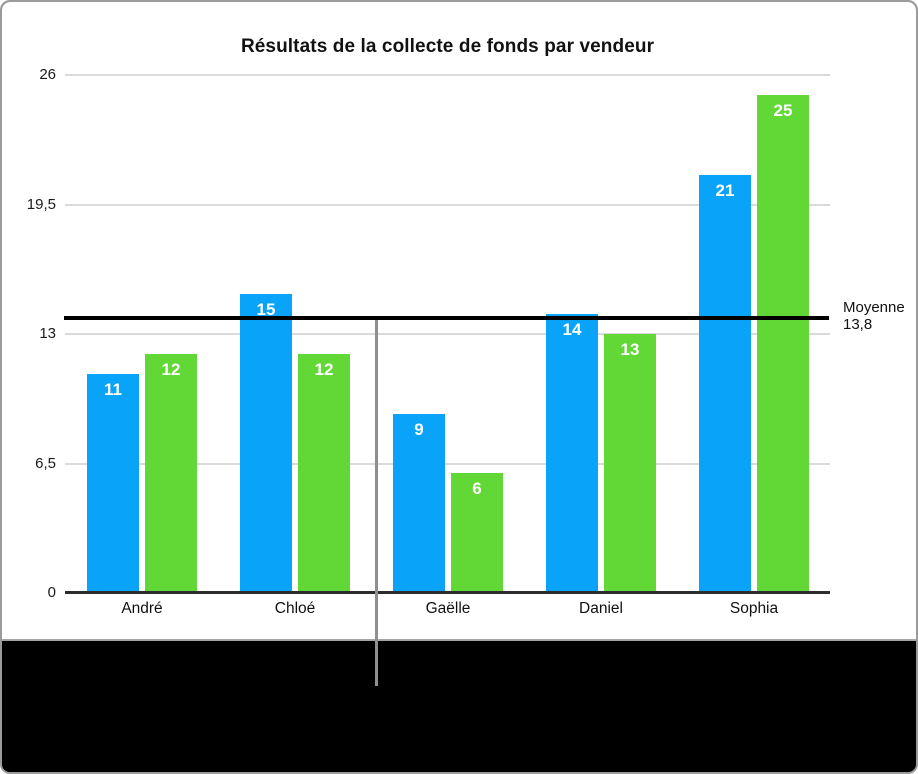 The image size is (918, 774). What do you see at coordinates (419, 429) in the screenshot?
I see `bar-value-label: 9` at bounding box center [419, 429].